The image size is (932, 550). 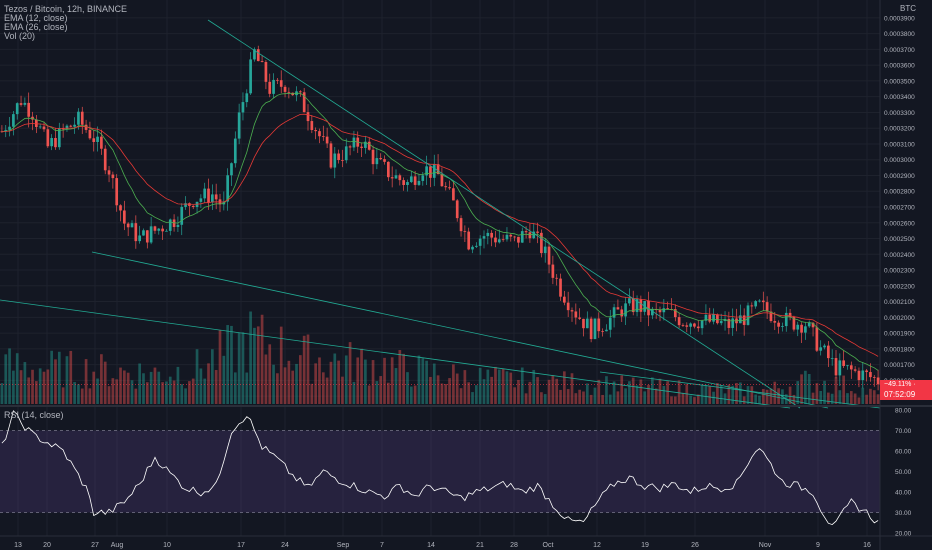 I want to click on trendline, so click(x=740, y=390).